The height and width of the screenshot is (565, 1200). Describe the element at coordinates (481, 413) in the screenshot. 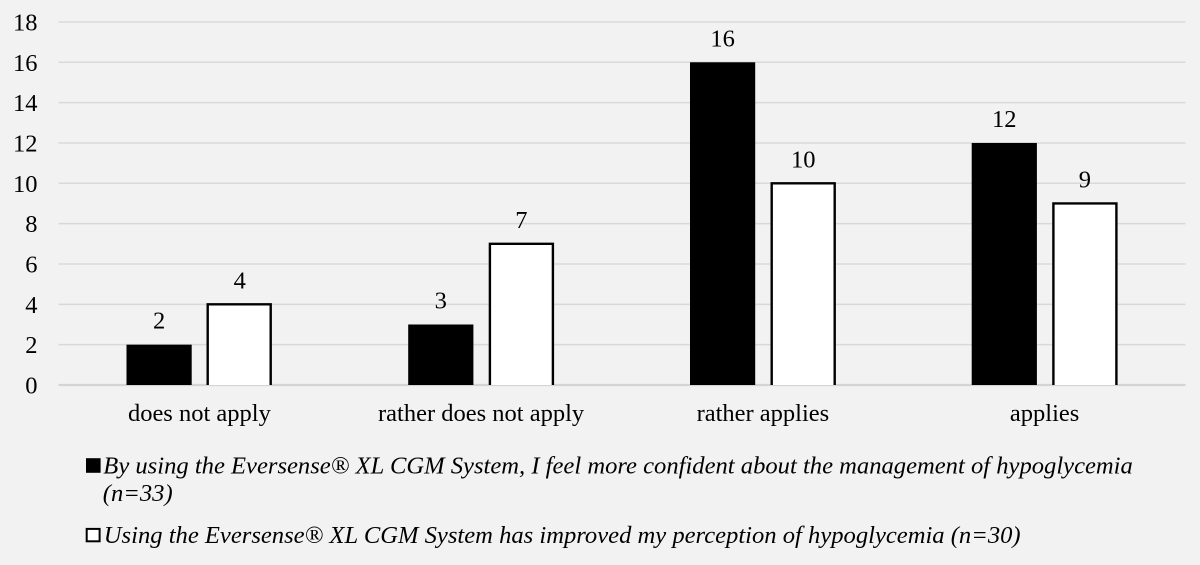

I see `svg-text: rather does not apply` at that location.